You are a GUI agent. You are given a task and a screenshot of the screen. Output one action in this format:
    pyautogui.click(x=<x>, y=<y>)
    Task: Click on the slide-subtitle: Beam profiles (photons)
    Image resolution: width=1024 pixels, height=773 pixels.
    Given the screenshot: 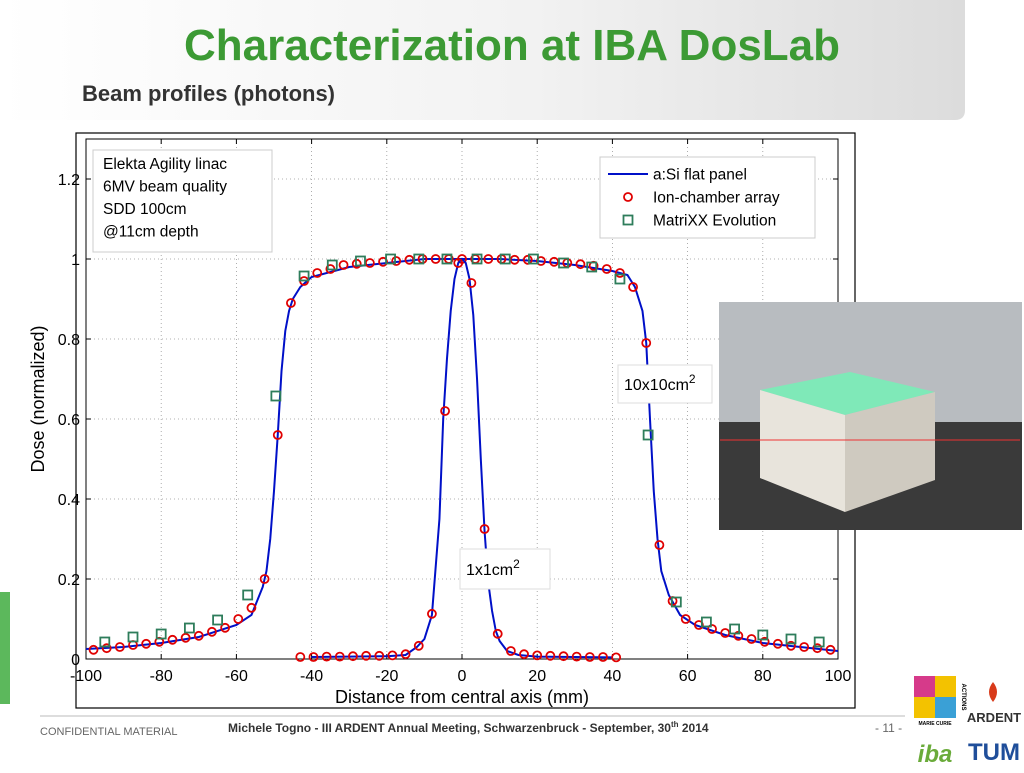 What is the action you would take?
    pyautogui.click(x=208, y=93)
    